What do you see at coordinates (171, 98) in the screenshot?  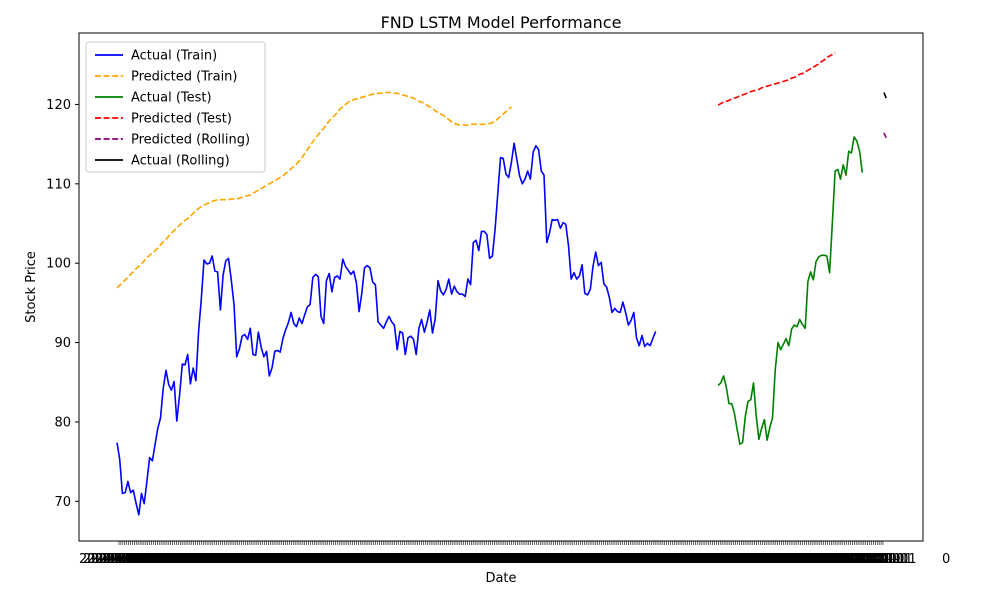 I see `legend-label: Actual (Test)` at bounding box center [171, 98].